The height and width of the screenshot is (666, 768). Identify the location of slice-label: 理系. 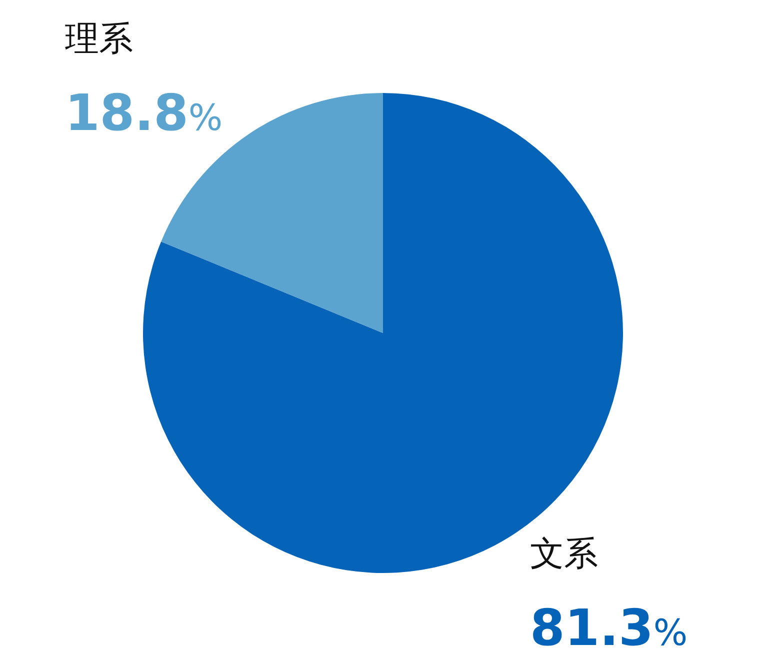
(99, 39).